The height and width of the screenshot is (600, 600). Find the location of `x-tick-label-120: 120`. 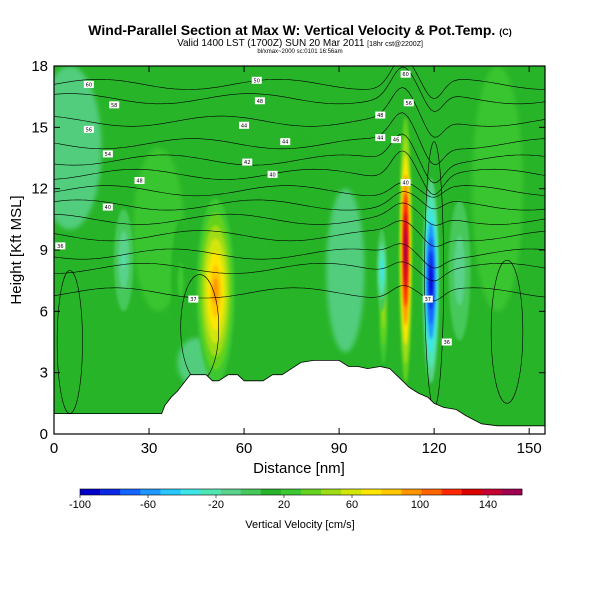

x-tick-label-120: 120 is located at coordinates (434, 448).